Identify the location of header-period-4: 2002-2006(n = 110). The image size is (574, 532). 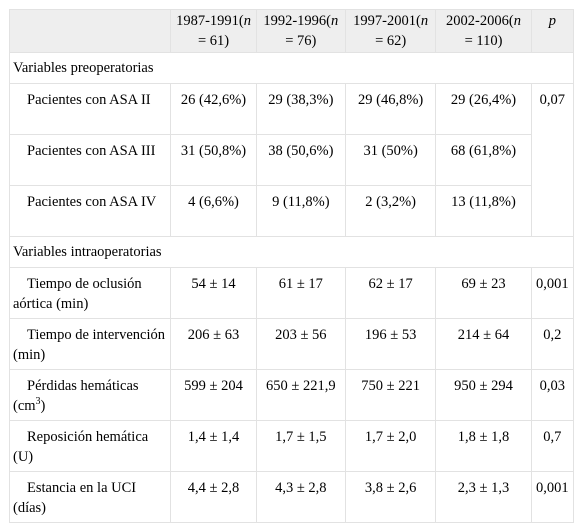
(483, 31).